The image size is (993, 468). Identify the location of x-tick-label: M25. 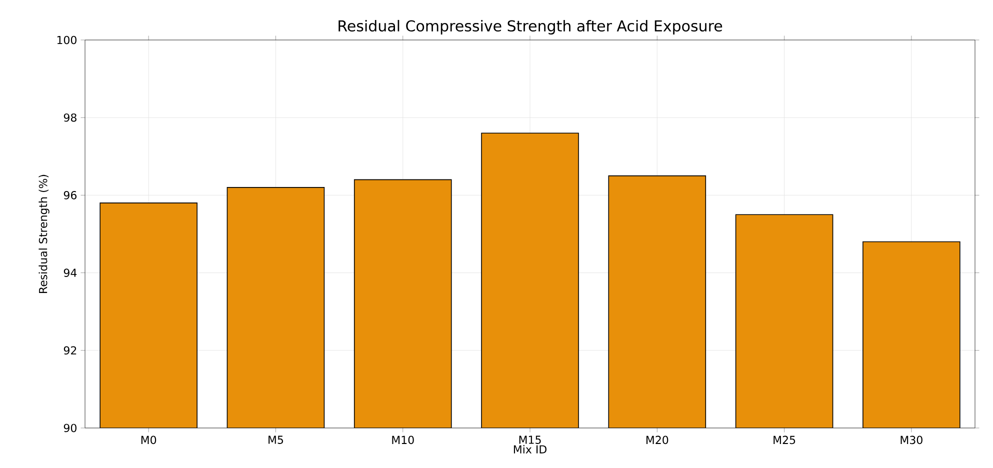
(785, 440).